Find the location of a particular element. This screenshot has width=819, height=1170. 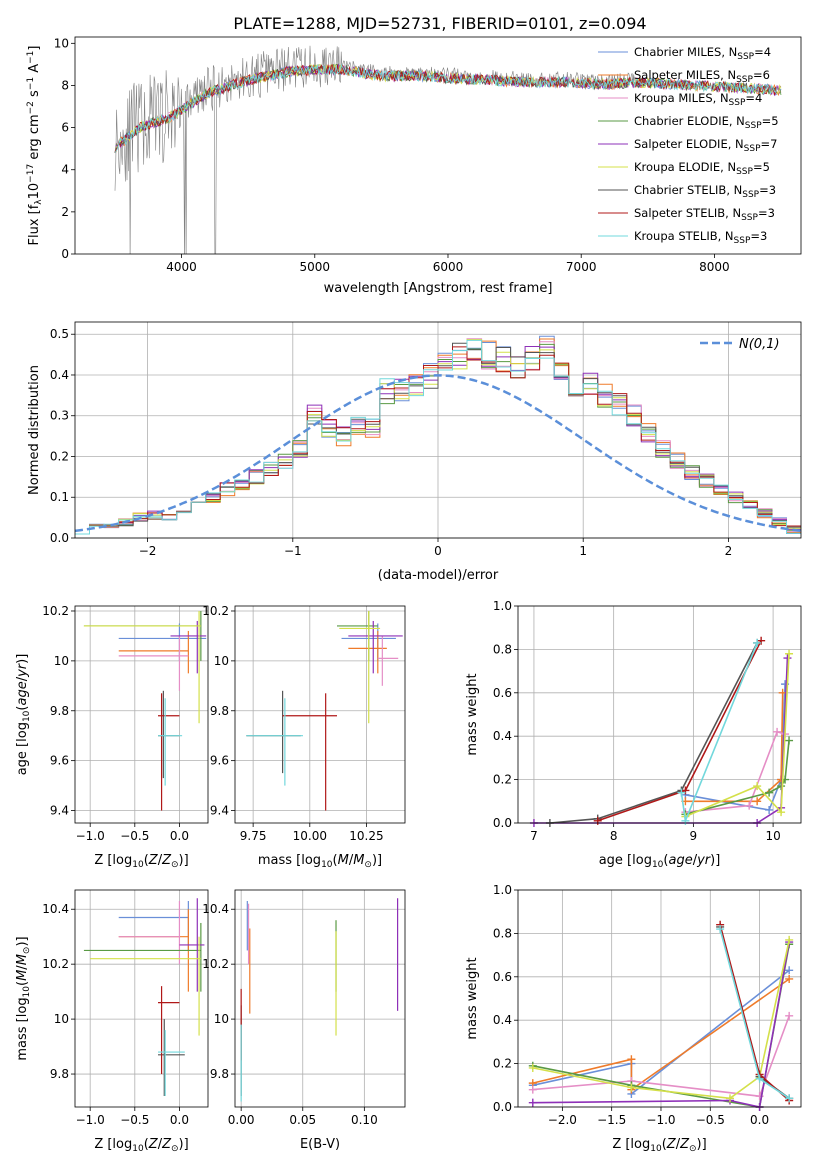

y-tick-label: 6 is located at coordinates (65, 128).